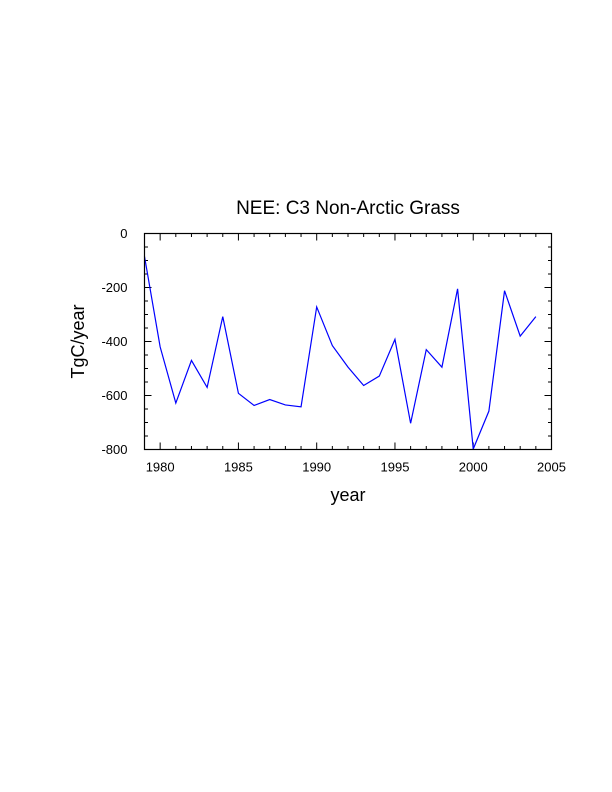 The image size is (612, 792). I want to click on y-tick-label: -600, so click(114, 395).